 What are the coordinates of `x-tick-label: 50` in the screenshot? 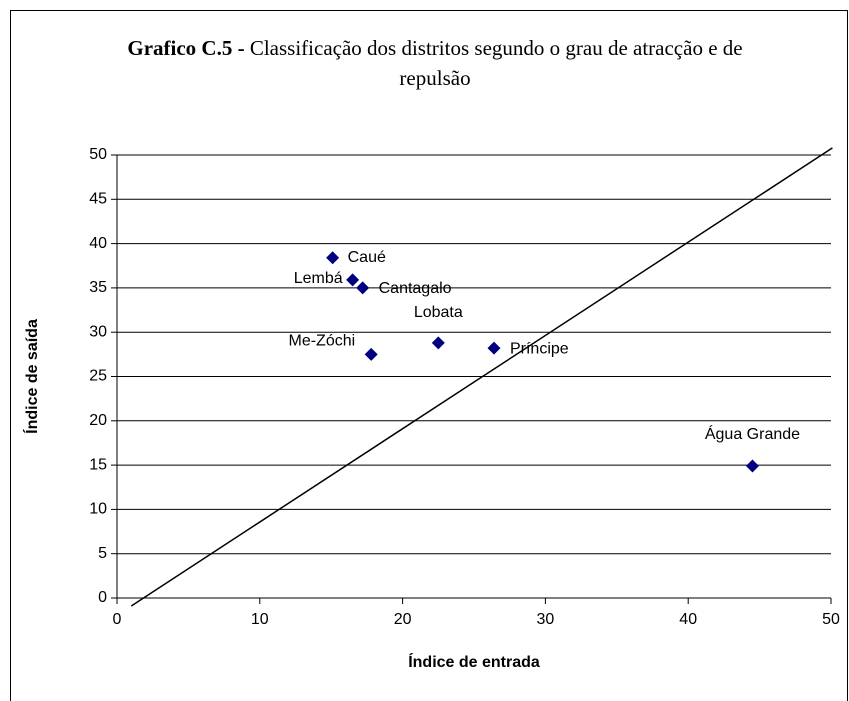 It's located at (831, 619).